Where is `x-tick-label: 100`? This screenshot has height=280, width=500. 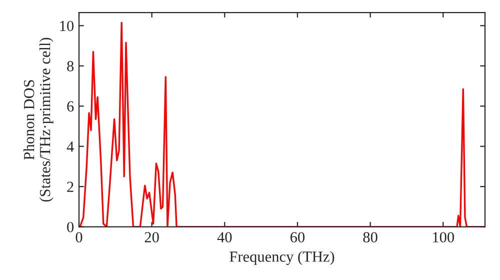 x-tick-label: 100 is located at coordinates (443, 237).